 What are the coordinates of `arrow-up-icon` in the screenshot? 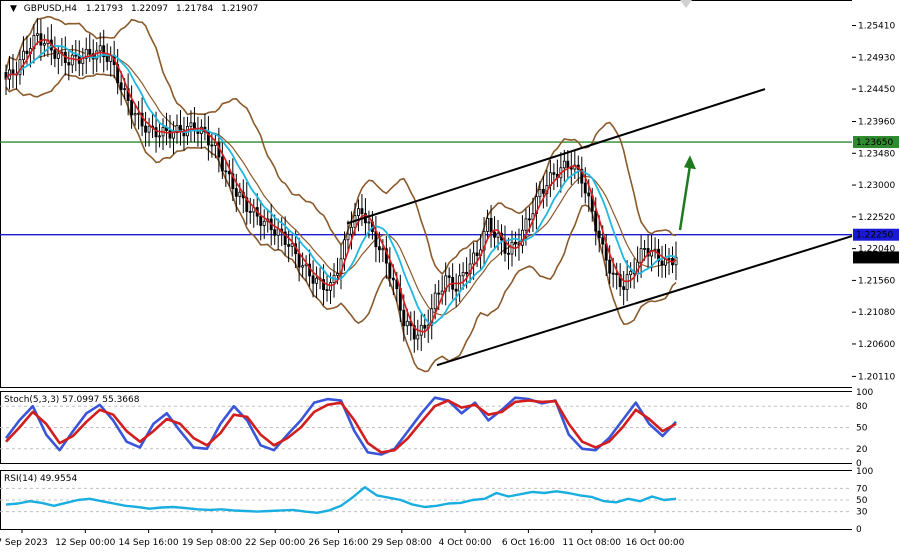 It's located at (690, 162).